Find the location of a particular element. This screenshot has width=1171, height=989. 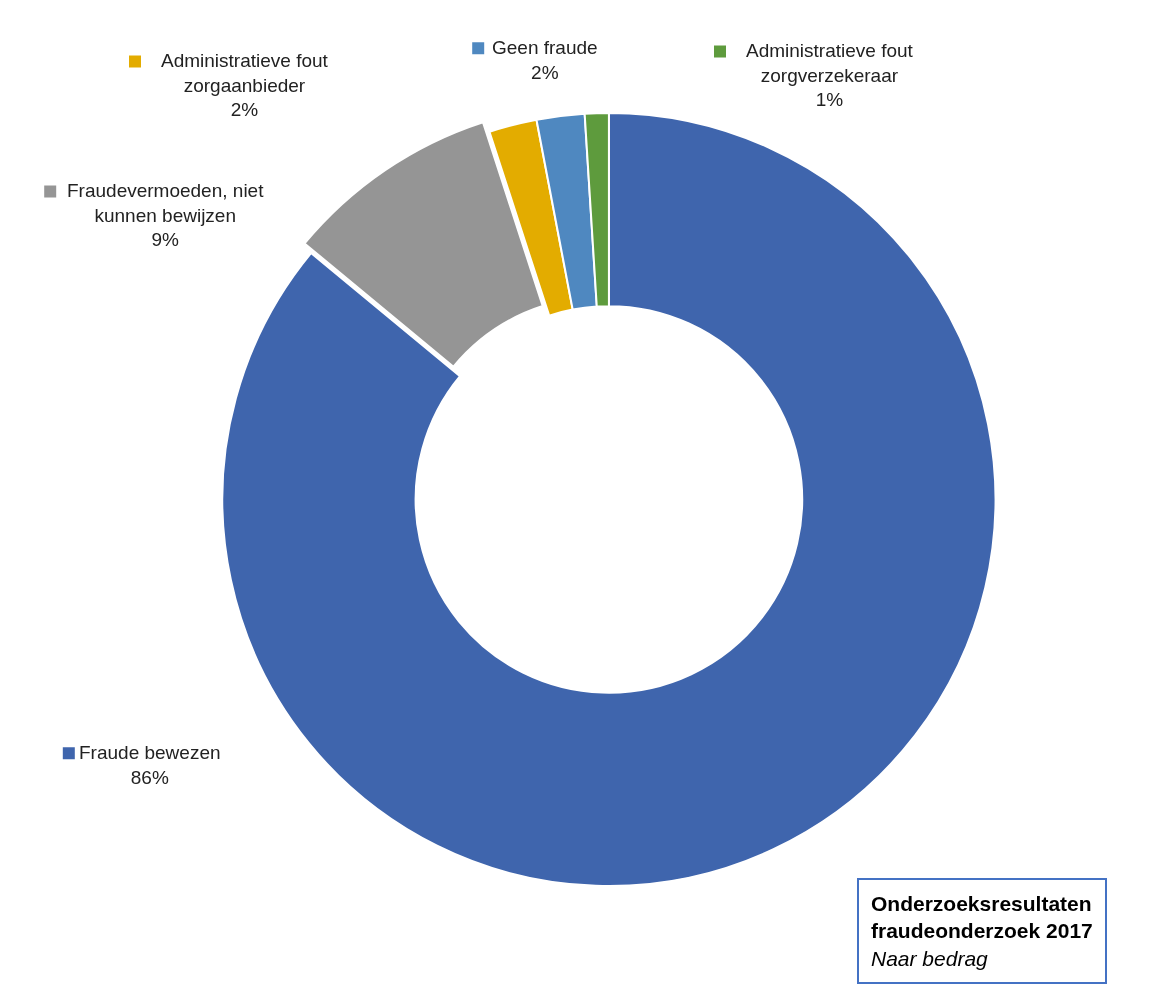

legend-label: Administratieve fout zorgaanbieder is located at coordinates (245, 73).